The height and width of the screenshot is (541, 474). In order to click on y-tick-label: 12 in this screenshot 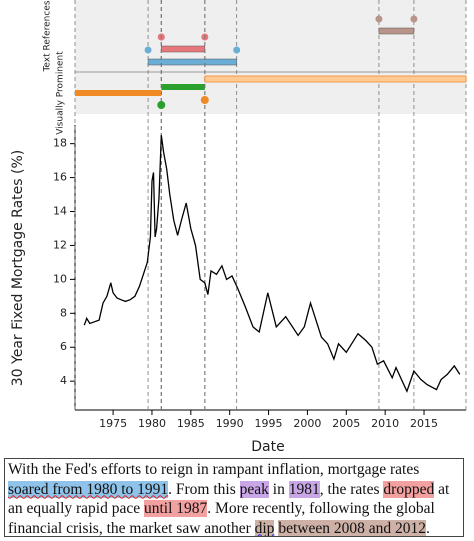, I will do `click(60, 244)`.